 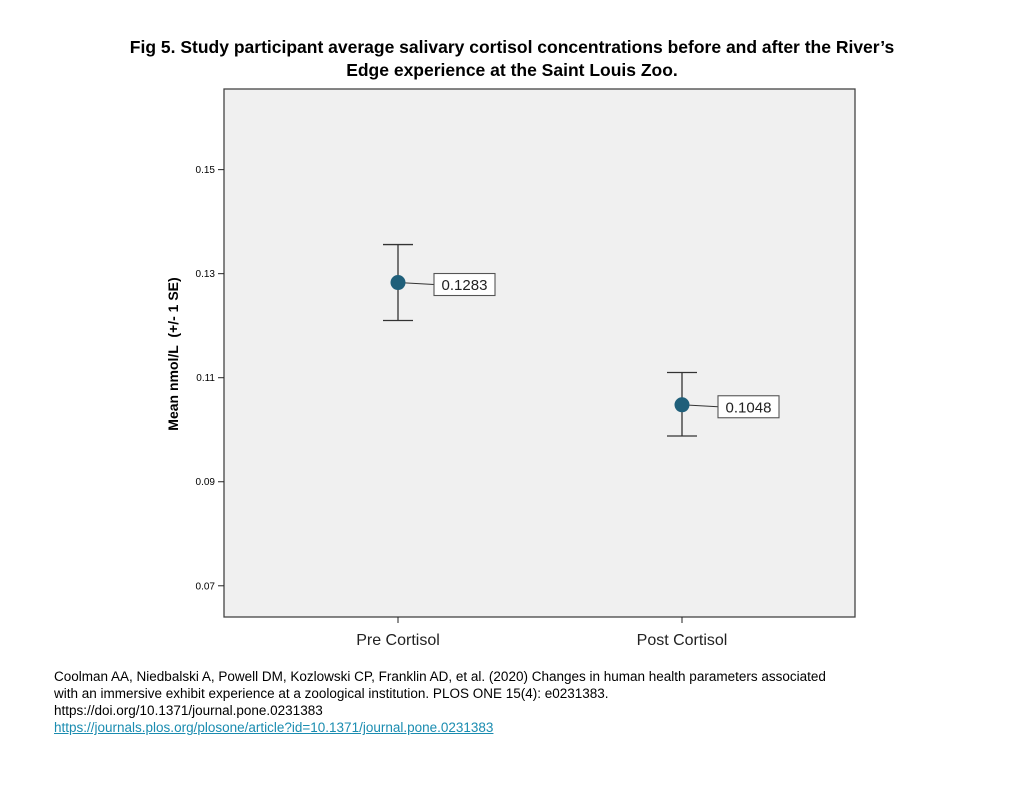 I want to click on data-label: 0.1283, so click(x=465, y=285).